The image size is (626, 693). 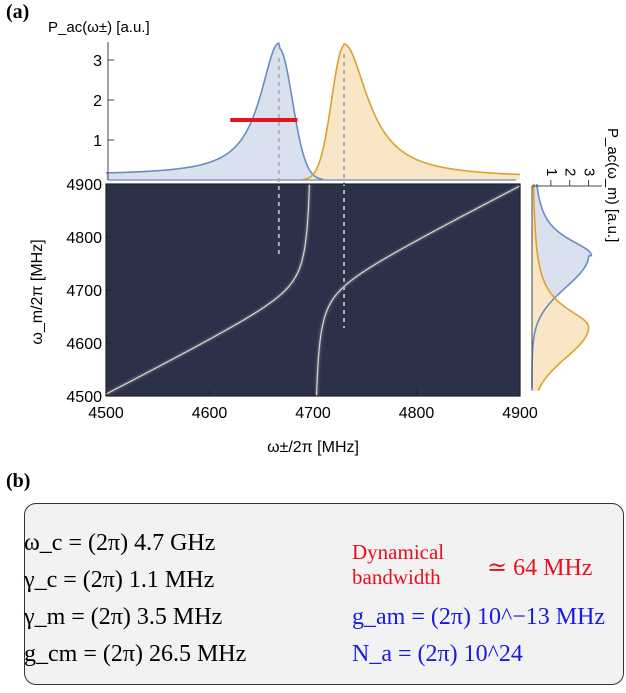 I want to click on top-y-tick-label: 1, so click(x=97, y=141).